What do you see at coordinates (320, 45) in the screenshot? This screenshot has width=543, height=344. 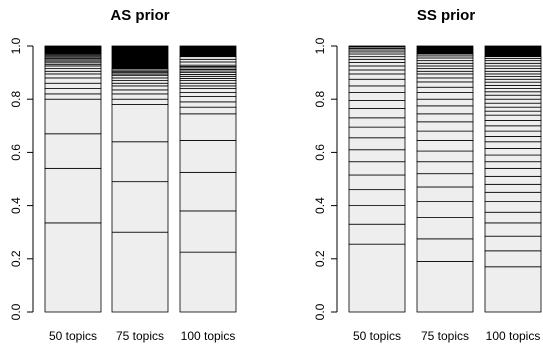 I see `y-tick-label: 1.0` at bounding box center [320, 45].